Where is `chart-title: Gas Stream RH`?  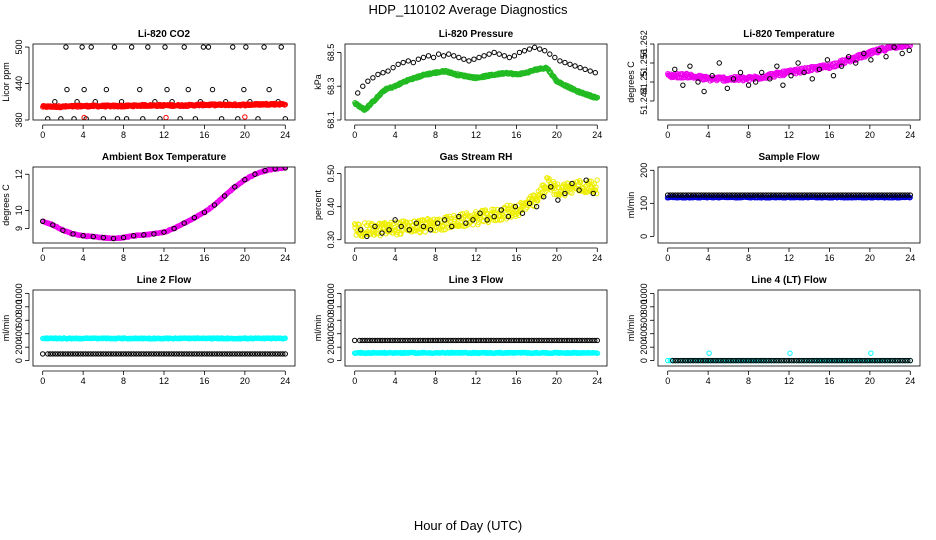 chart-title: Gas Stream RH is located at coordinates (476, 157).